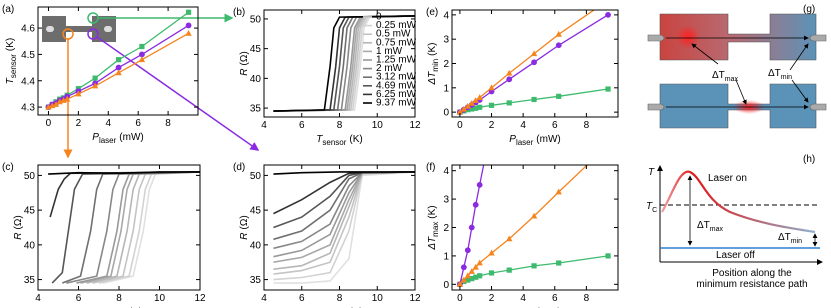  Describe the element at coordinates (396, 94) in the screenshot. I see `legend-label: 6.25 mW` at that location.